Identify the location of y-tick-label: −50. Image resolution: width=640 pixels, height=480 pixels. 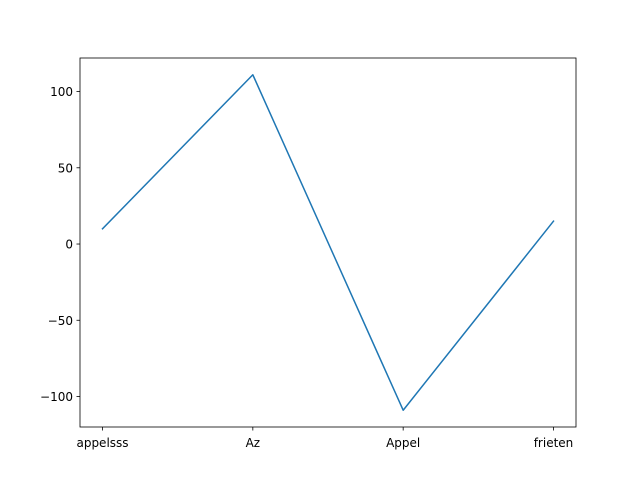
(60, 321).